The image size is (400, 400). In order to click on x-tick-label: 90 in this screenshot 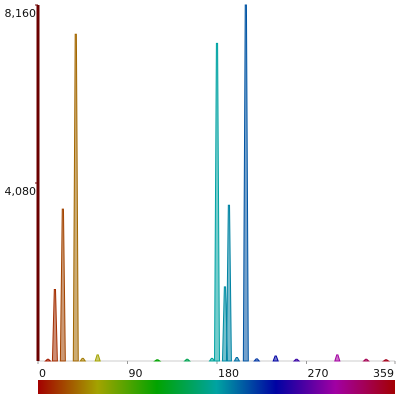, I will do `click(135, 373)`.